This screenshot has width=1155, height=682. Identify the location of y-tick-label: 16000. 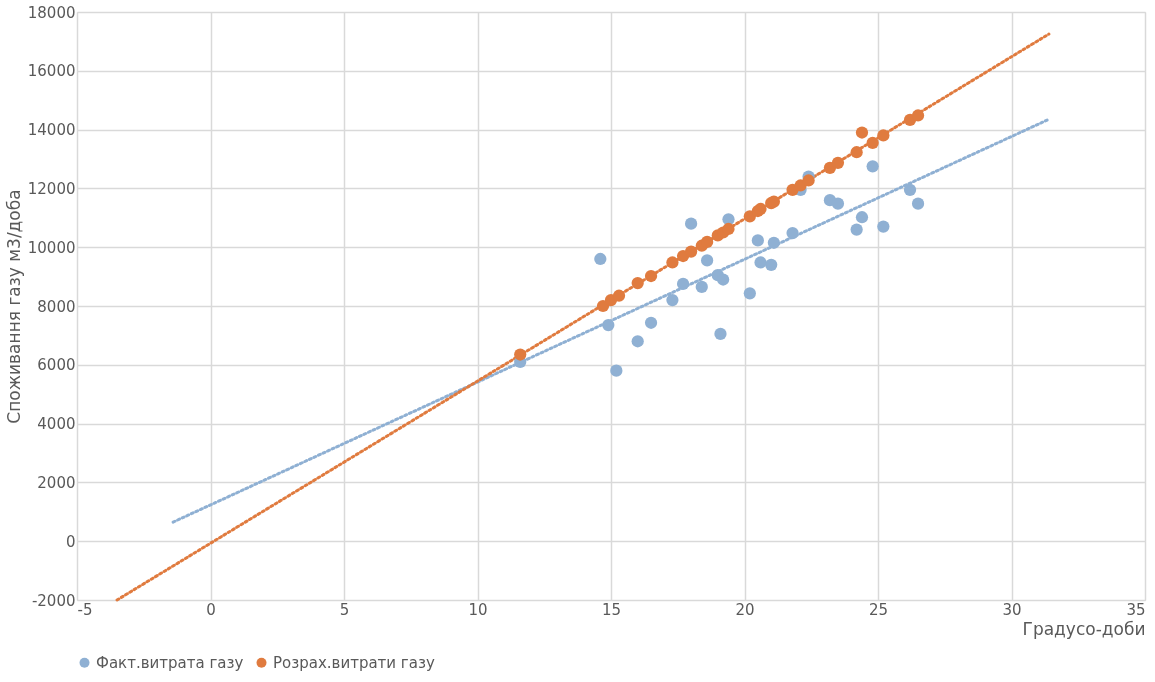
(51, 71).